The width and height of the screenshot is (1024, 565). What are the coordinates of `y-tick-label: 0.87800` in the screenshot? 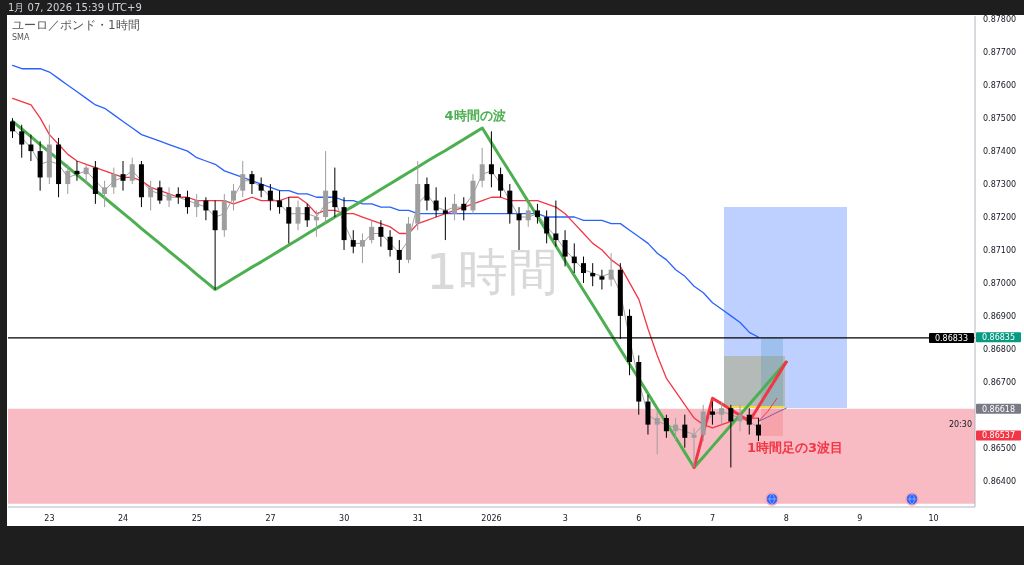 It's located at (1000, 20).